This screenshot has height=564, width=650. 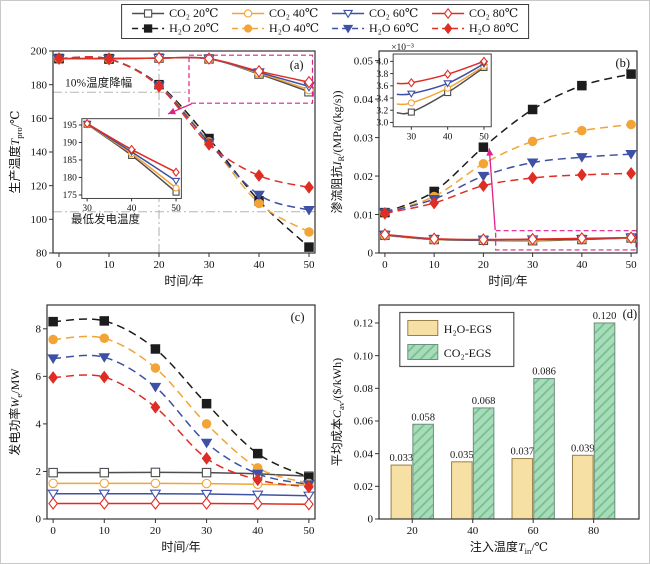 I want to click on legend-label-h2o-20: H₂O 20℃, so click(x=194, y=28).